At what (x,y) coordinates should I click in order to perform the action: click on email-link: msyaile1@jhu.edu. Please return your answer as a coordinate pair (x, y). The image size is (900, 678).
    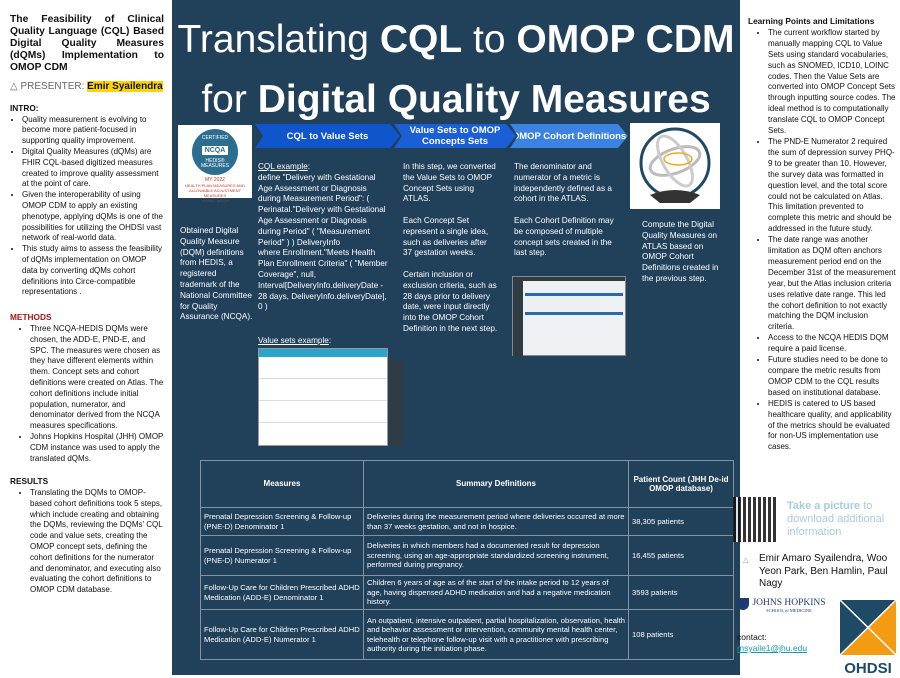
    Looking at the image, I should click on (772, 648).